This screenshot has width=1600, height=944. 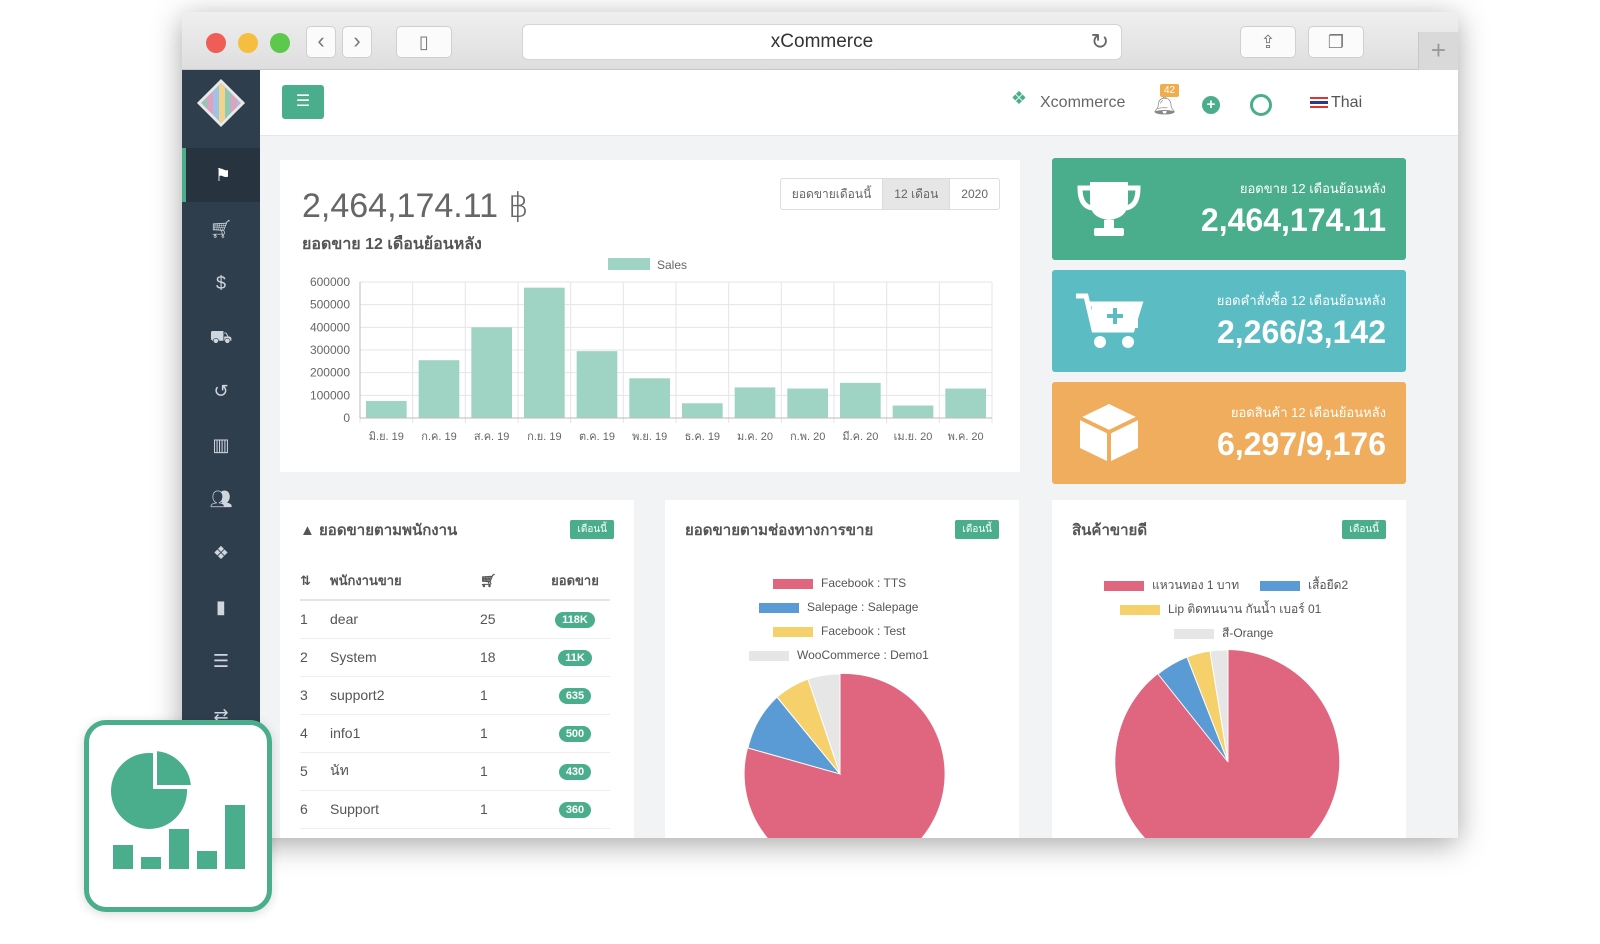 What do you see at coordinates (392, 244) in the screenshot?
I see `sales-subtitle: ยอดขาย 12 เดือนย้อนหลัง` at bounding box center [392, 244].